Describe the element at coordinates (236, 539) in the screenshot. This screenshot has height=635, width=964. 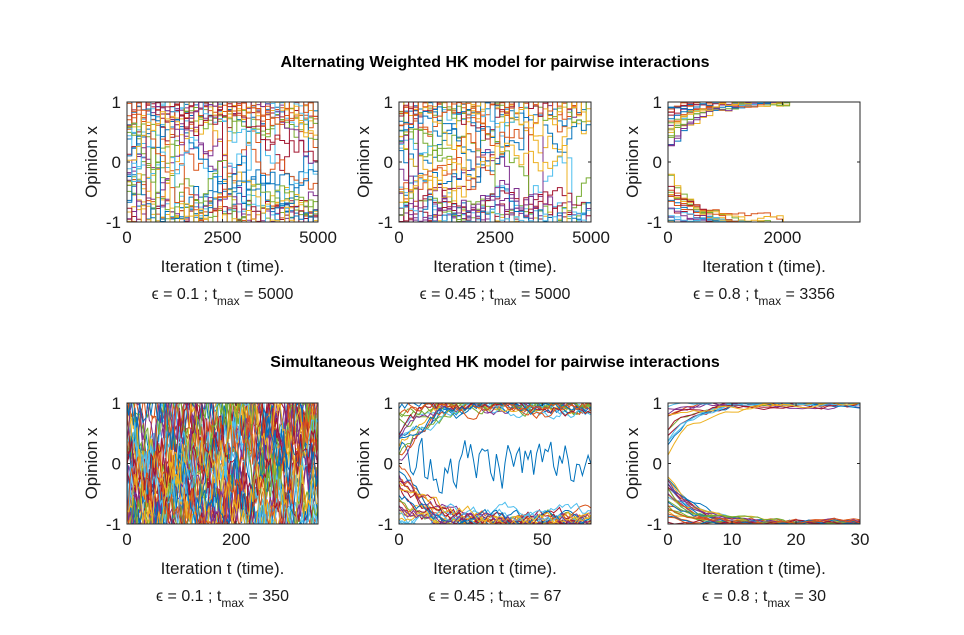
I see `x-tick-label: 200` at that location.